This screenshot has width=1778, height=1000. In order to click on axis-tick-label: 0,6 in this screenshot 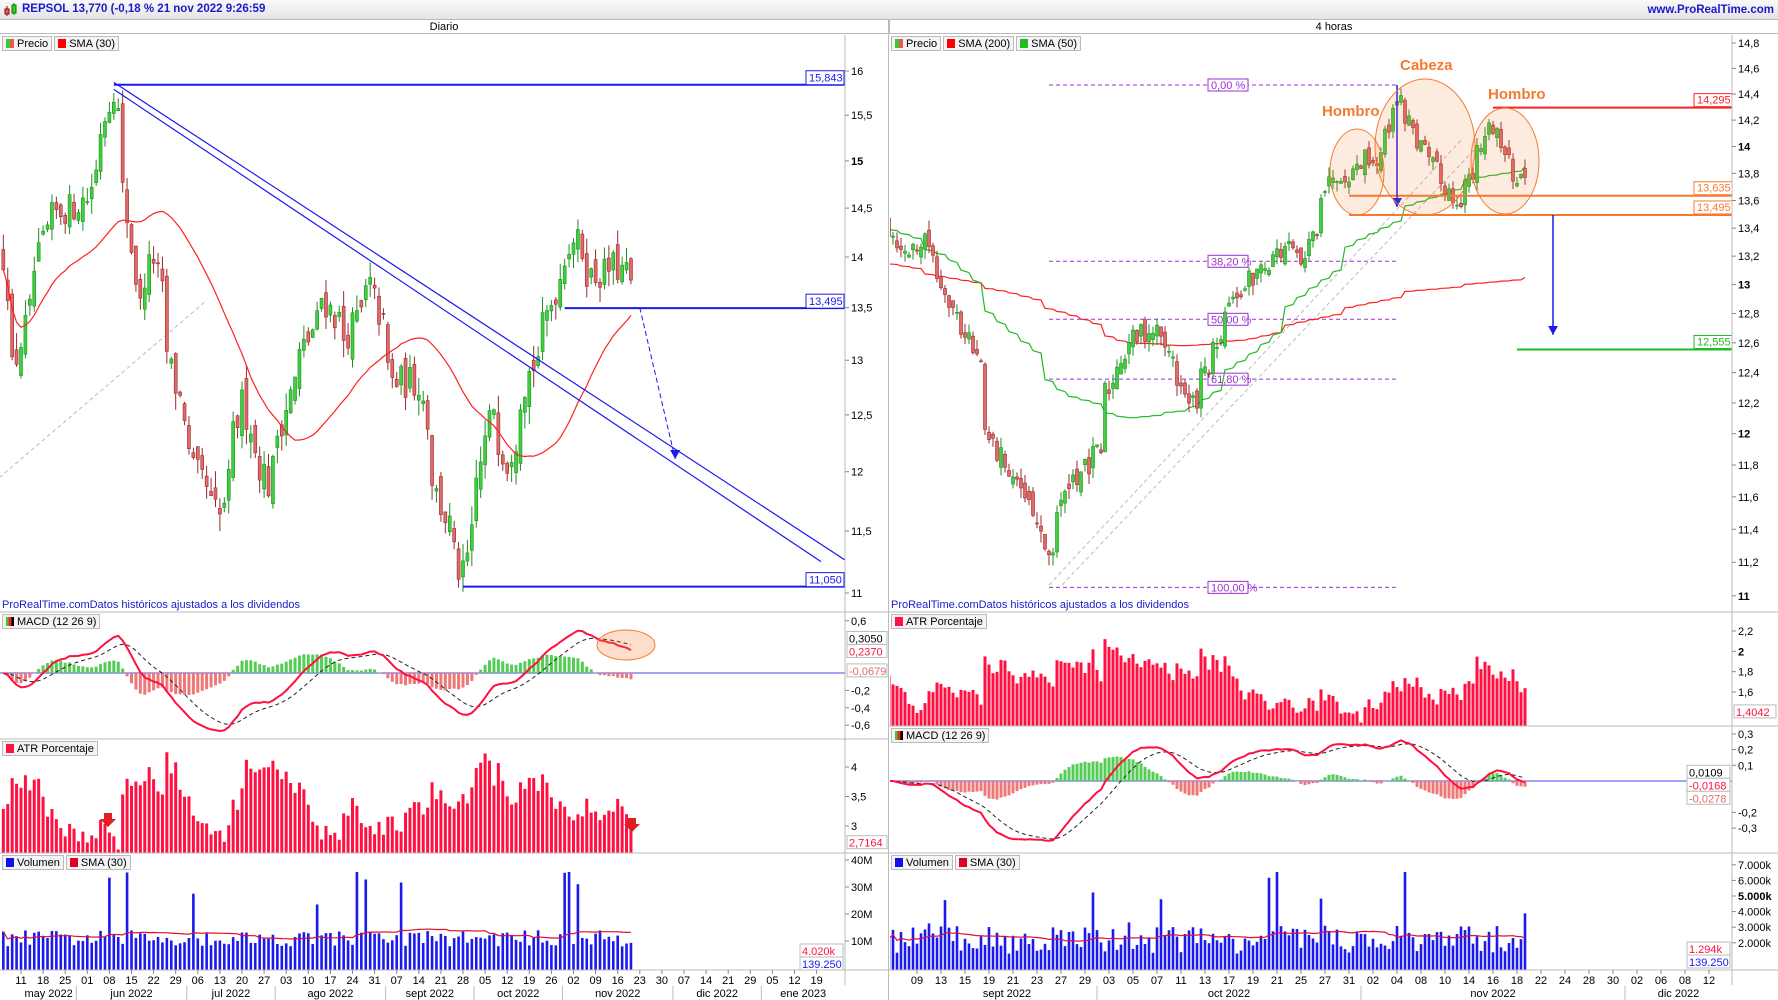, I will do `click(858, 622)`.